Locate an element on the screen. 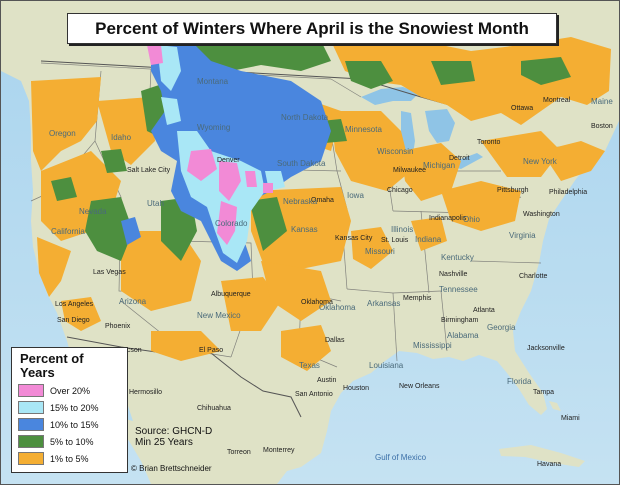 This screenshot has width=620, height=485. city-label: San Diego is located at coordinates (73, 320).